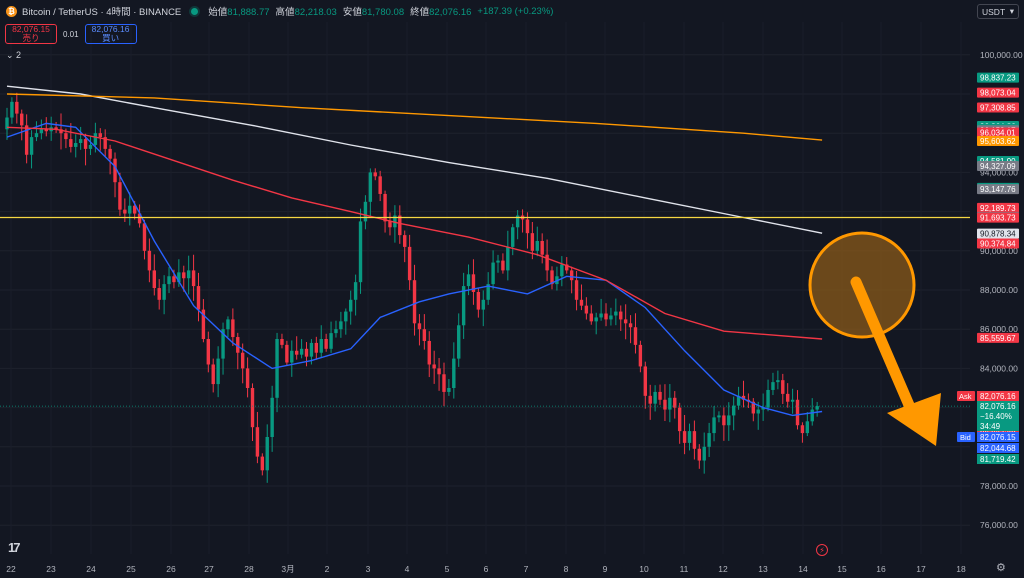 The image size is (1024, 578). I want to click on symbol-title: Bitcoin / TetherUS · 4時間 · BINANCE, so click(102, 12).